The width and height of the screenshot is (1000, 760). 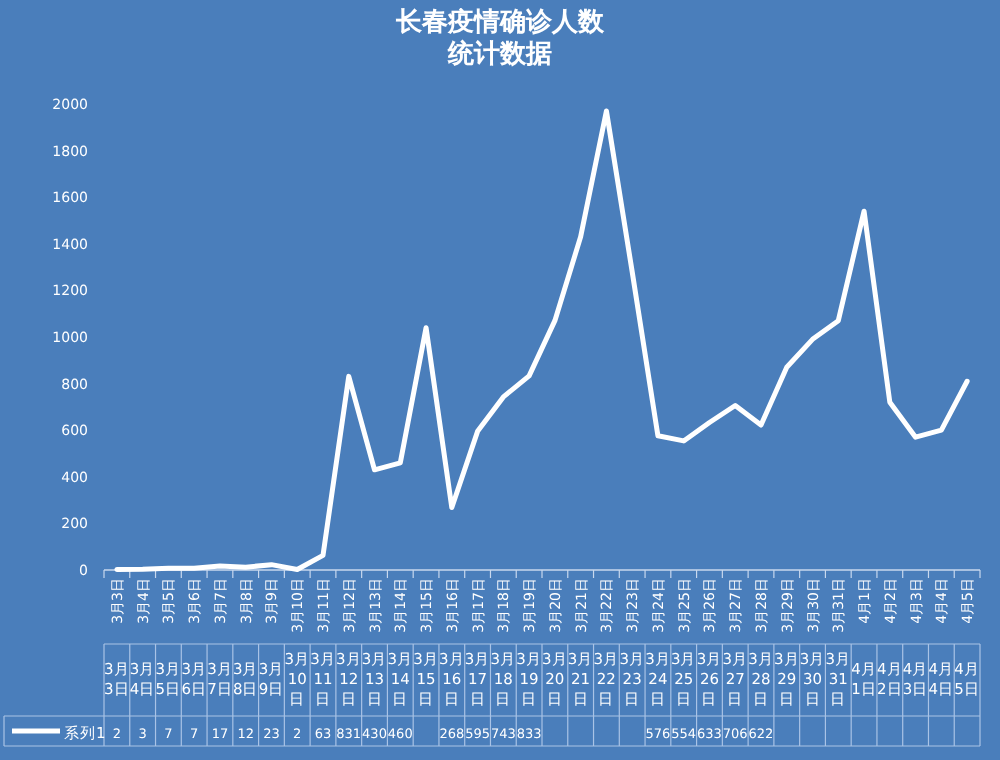 What do you see at coordinates (500, 40) in the screenshot?
I see `chart-title: 长春疫情确诊人数统计数据` at bounding box center [500, 40].